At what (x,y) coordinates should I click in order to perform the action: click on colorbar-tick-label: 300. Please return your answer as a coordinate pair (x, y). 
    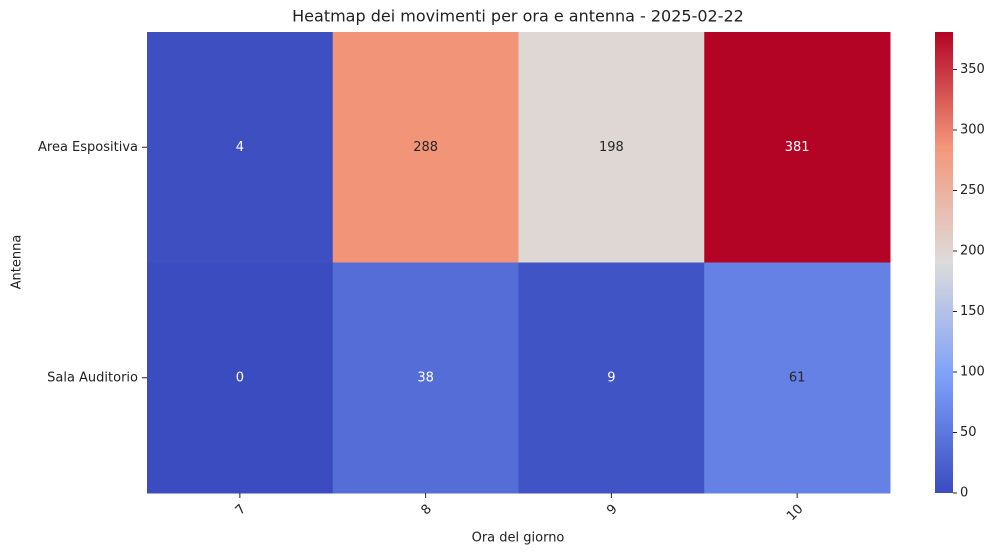
    Looking at the image, I should click on (972, 130).